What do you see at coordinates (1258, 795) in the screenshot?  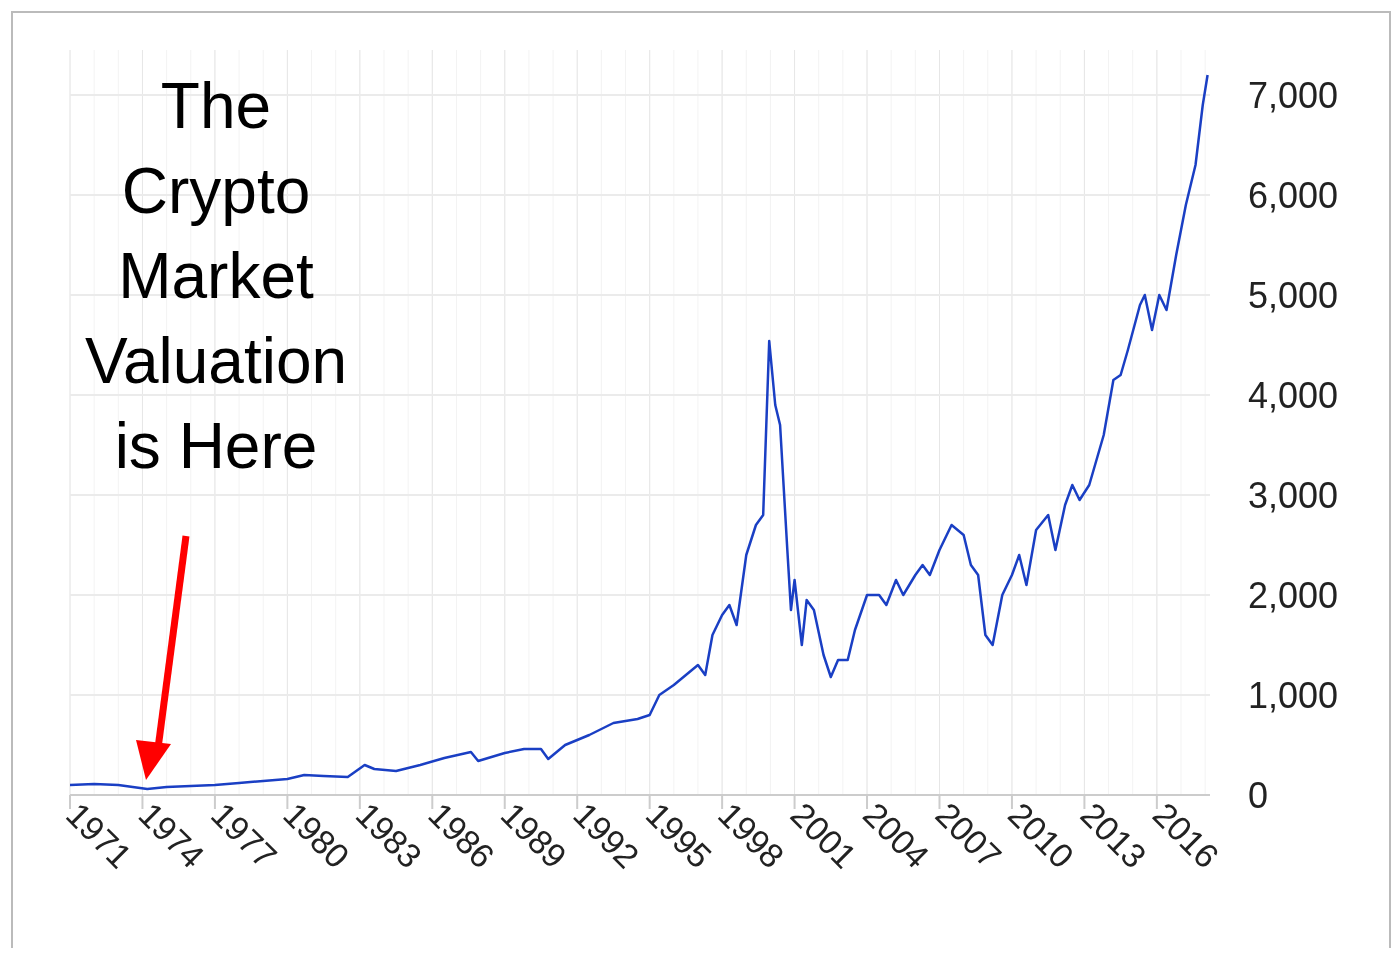 I see `y-tick-label: 0` at bounding box center [1258, 795].